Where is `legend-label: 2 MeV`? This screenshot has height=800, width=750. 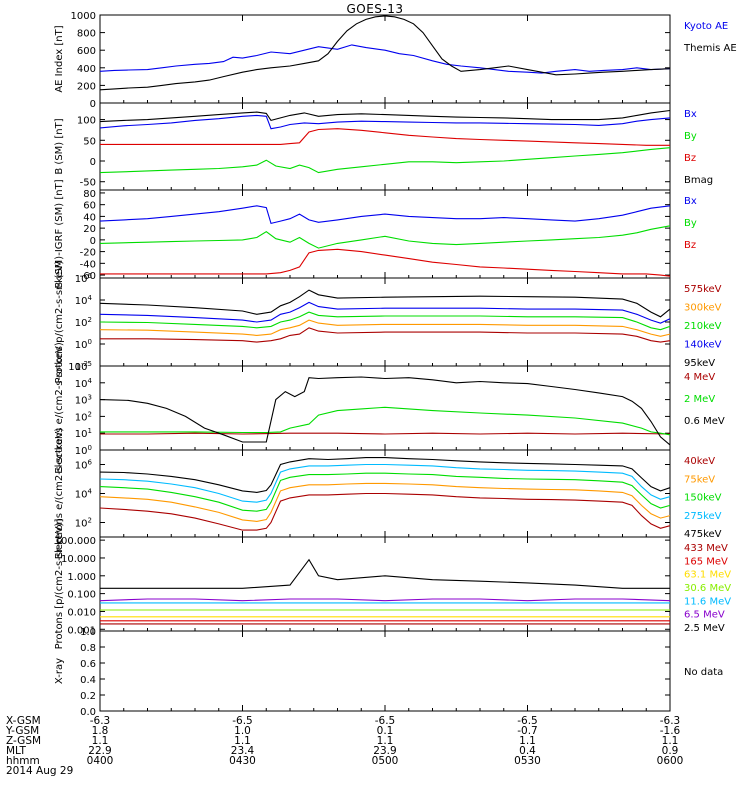
legend-label: 2 MeV is located at coordinates (699, 399).